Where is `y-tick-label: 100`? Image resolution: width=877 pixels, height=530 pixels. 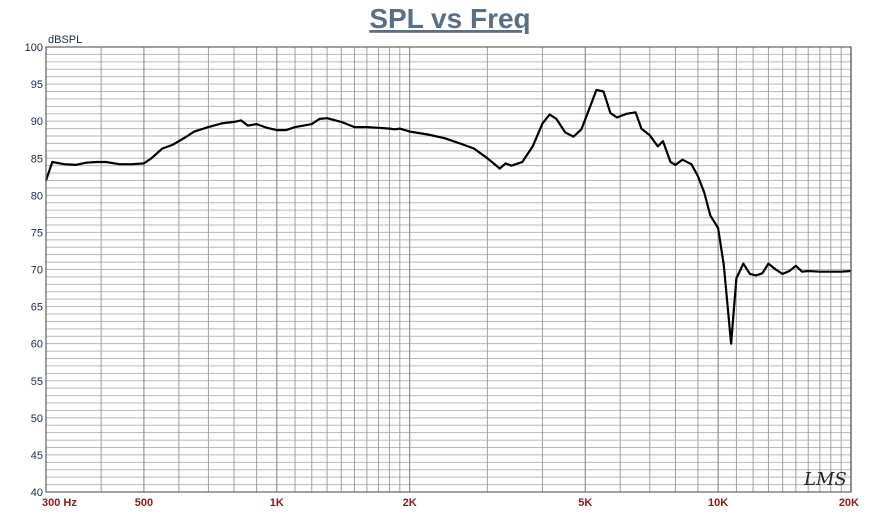 y-tick-label: 100 is located at coordinates (34, 48).